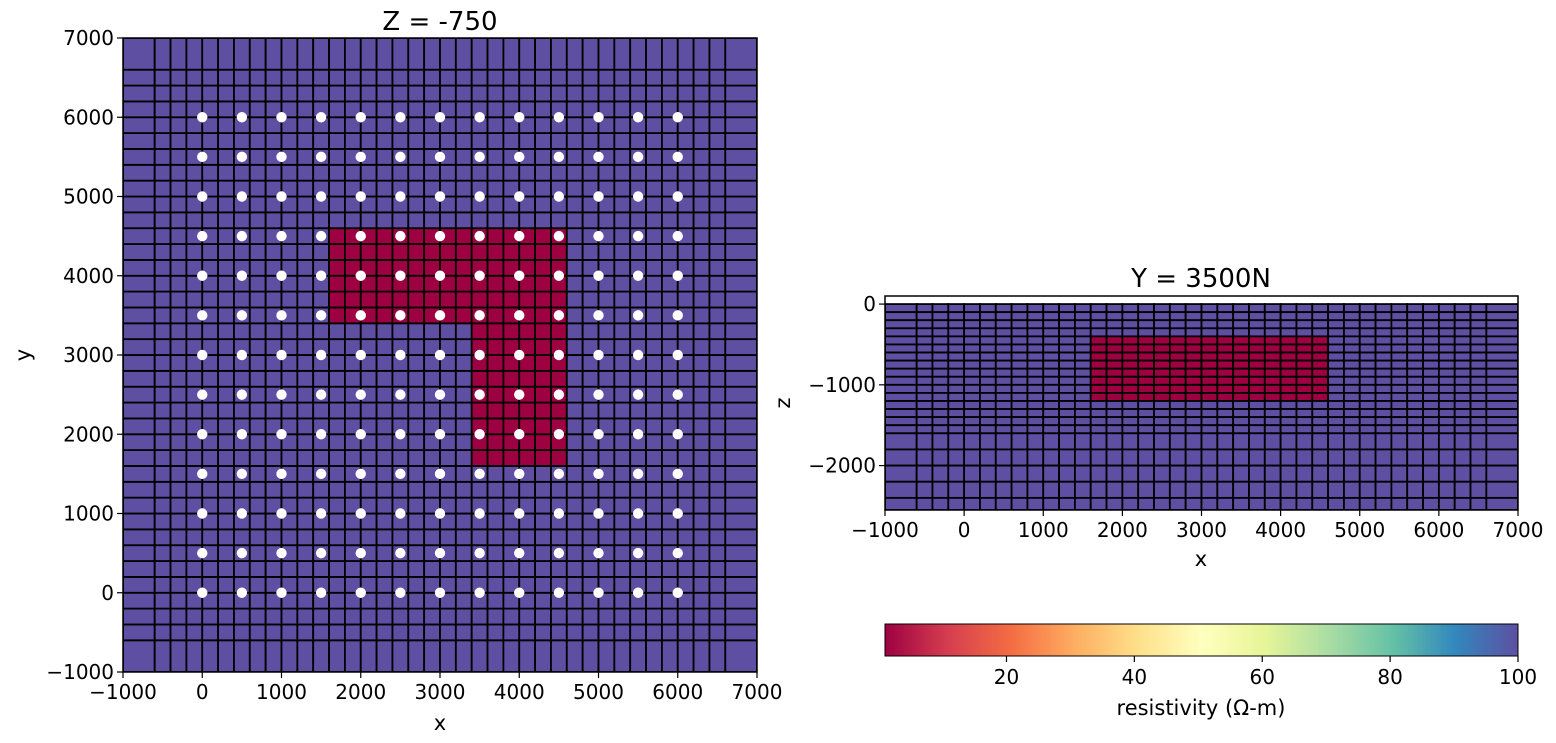 Image resolution: width=1556 pixels, height=743 pixels. What do you see at coordinates (964, 530) in the screenshot?
I see `x-tick-label: 0` at bounding box center [964, 530].